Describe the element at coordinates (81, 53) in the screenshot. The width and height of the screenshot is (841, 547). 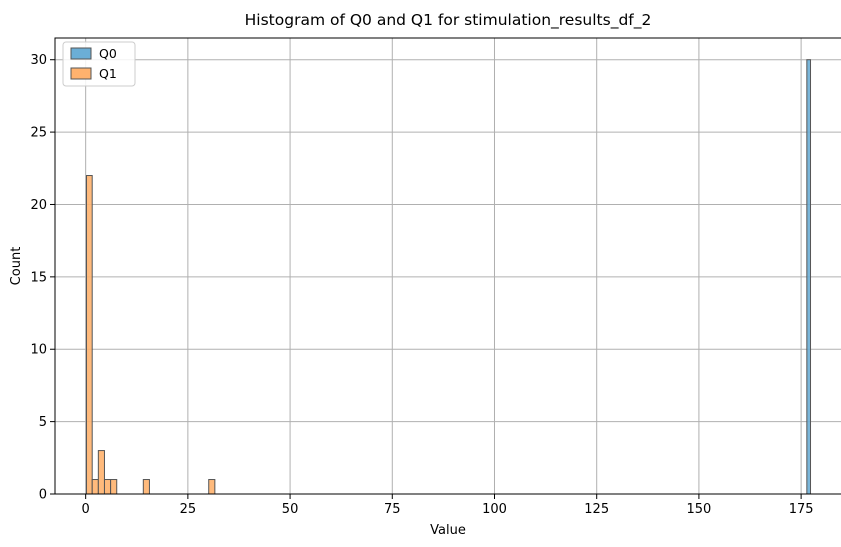
I see `legend-swatch-q0` at that location.